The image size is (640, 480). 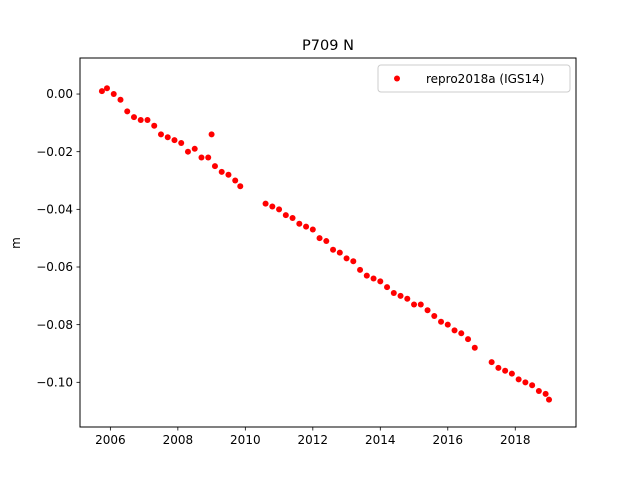 What do you see at coordinates (16, 243) in the screenshot?
I see `y-axis-label: m` at bounding box center [16, 243].